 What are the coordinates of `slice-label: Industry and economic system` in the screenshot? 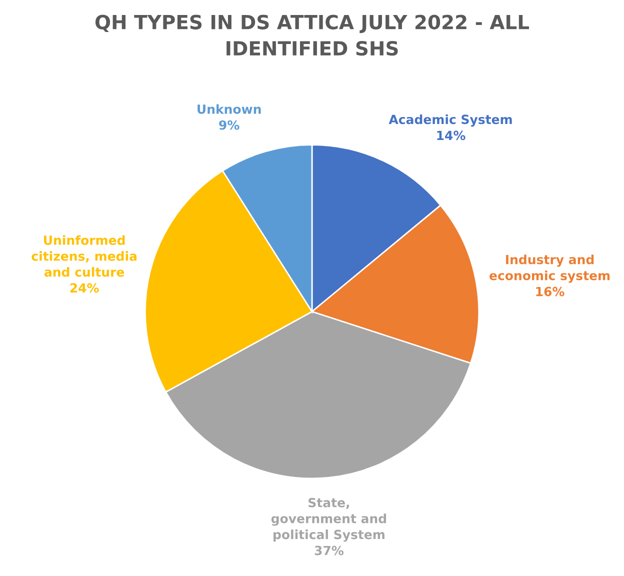 It's located at (550, 268).